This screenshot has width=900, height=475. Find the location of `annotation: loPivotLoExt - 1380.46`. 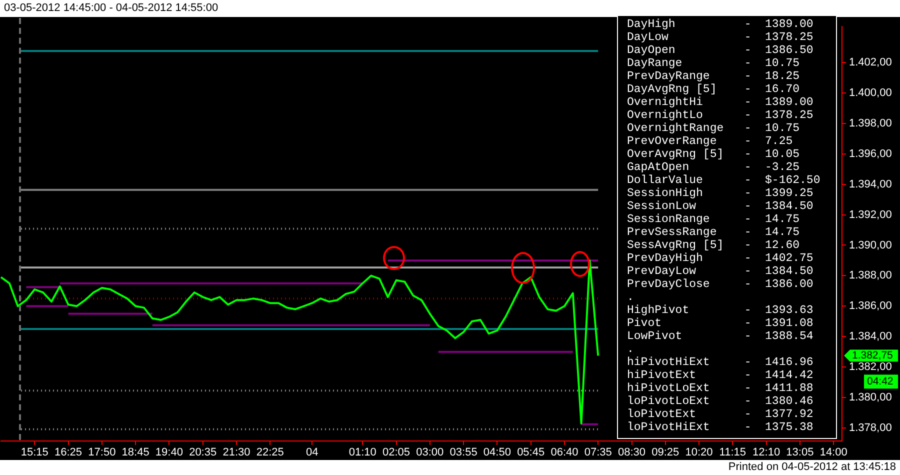

annotation: loPivotLoExt - 1380.46 is located at coordinates (720, 401).